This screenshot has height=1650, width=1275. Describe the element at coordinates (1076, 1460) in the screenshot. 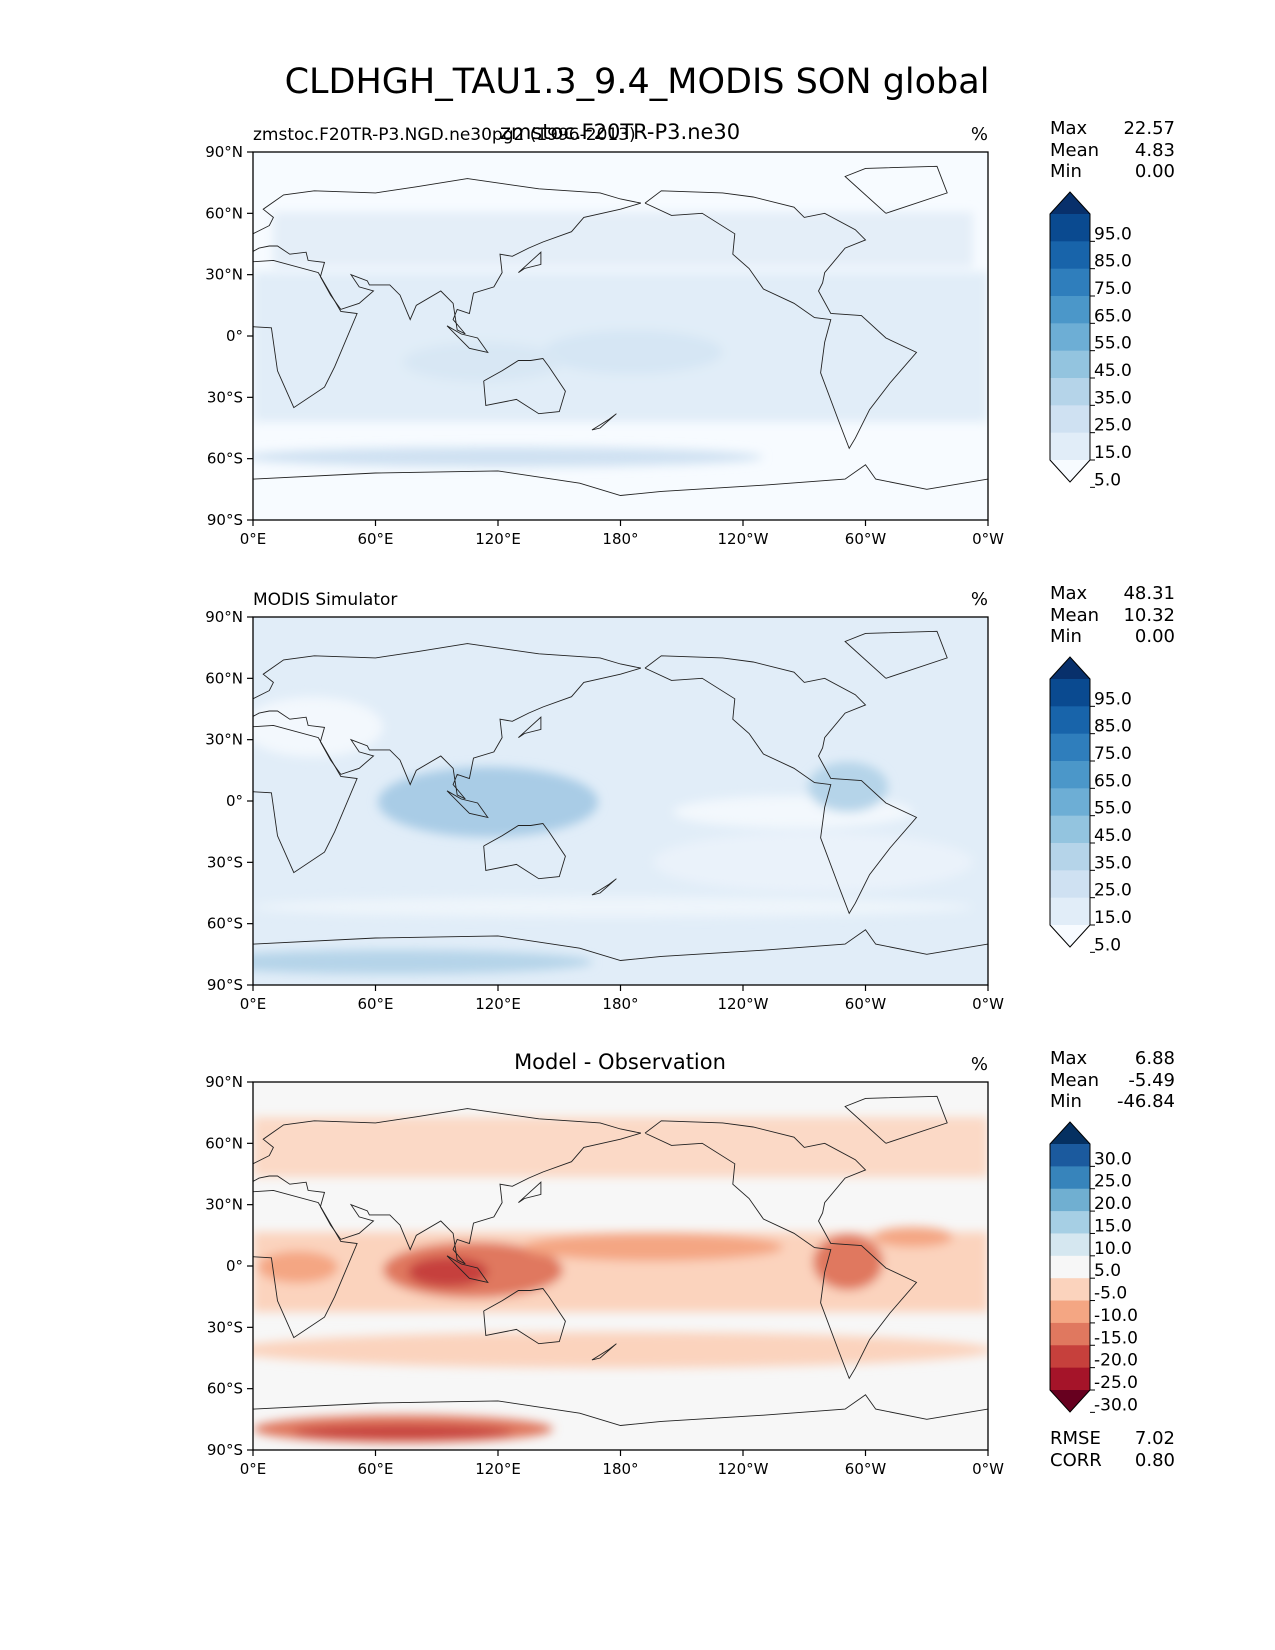

I see `corr-label: CORR` at that location.